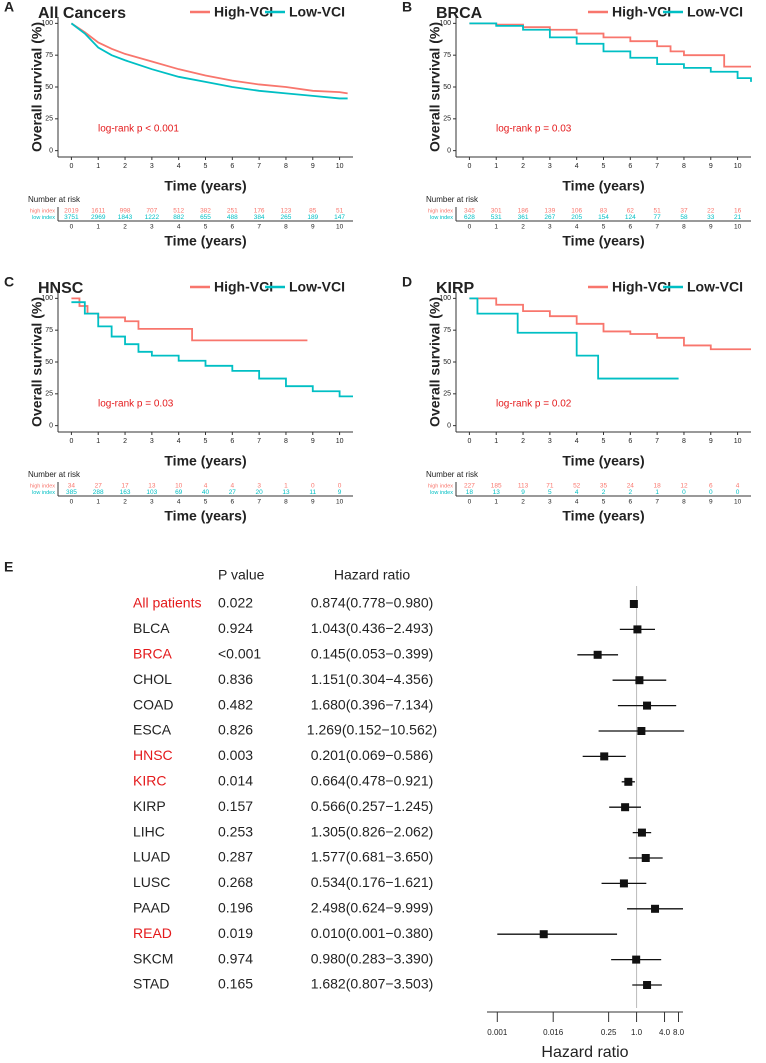 The height and width of the screenshot is (1063, 766). What do you see at coordinates (152, 486) in the screenshot?
I see `risk-count: 13` at bounding box center [152, 486].